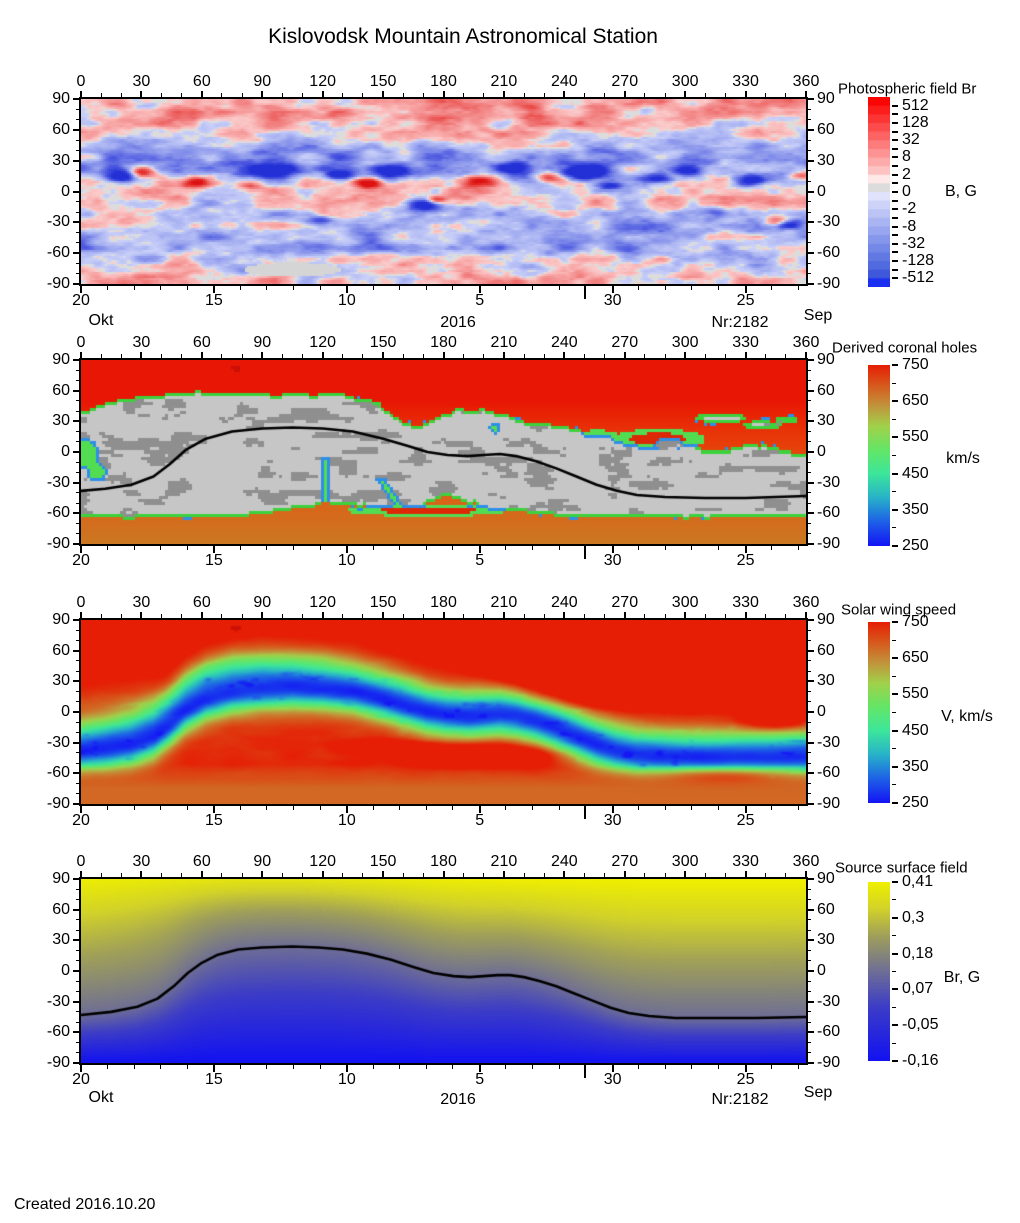 This screenshot has width=1020, height=1223. I want to click on month-label-okt: Okt, so click(101, 320).